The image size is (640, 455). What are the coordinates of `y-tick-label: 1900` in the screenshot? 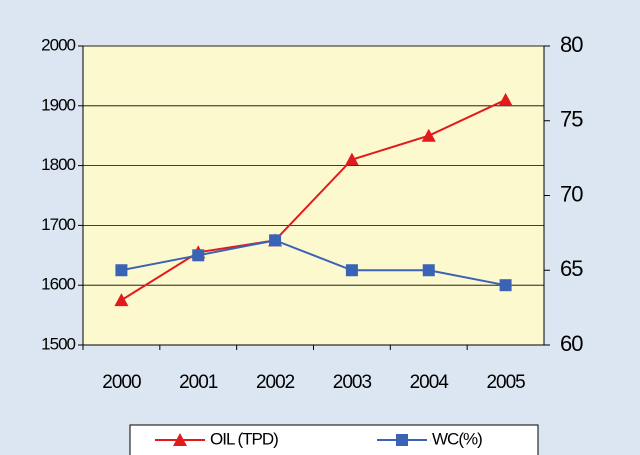 It's located at (58, 104).